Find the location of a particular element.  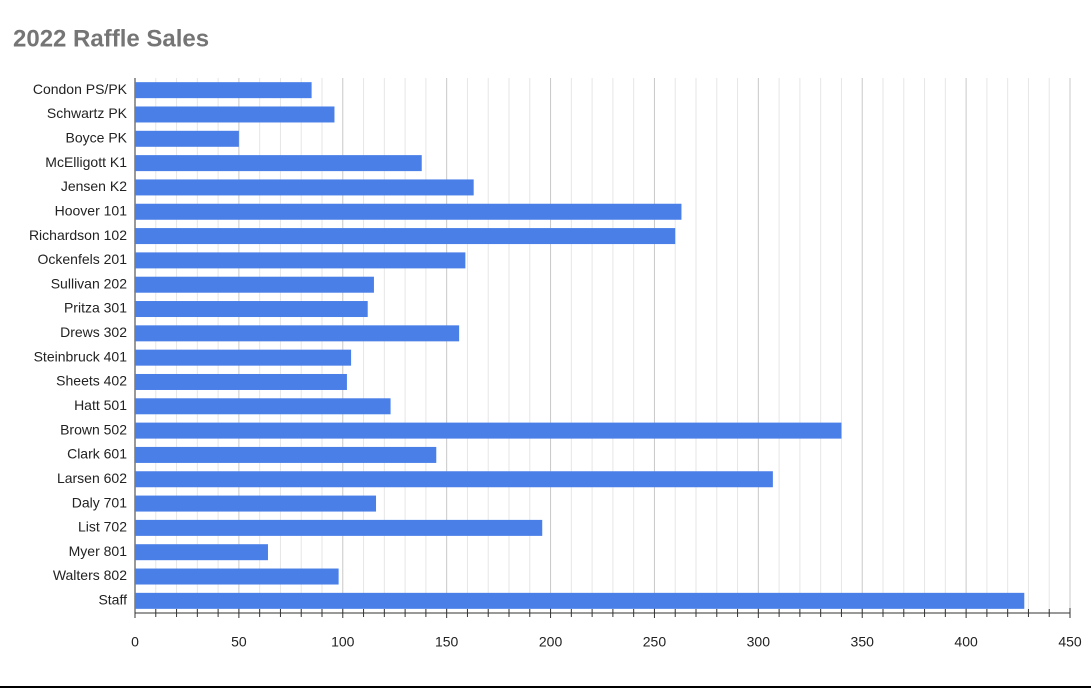

y-tick-label: Sheets 402 is located at coordinates (91, 381).